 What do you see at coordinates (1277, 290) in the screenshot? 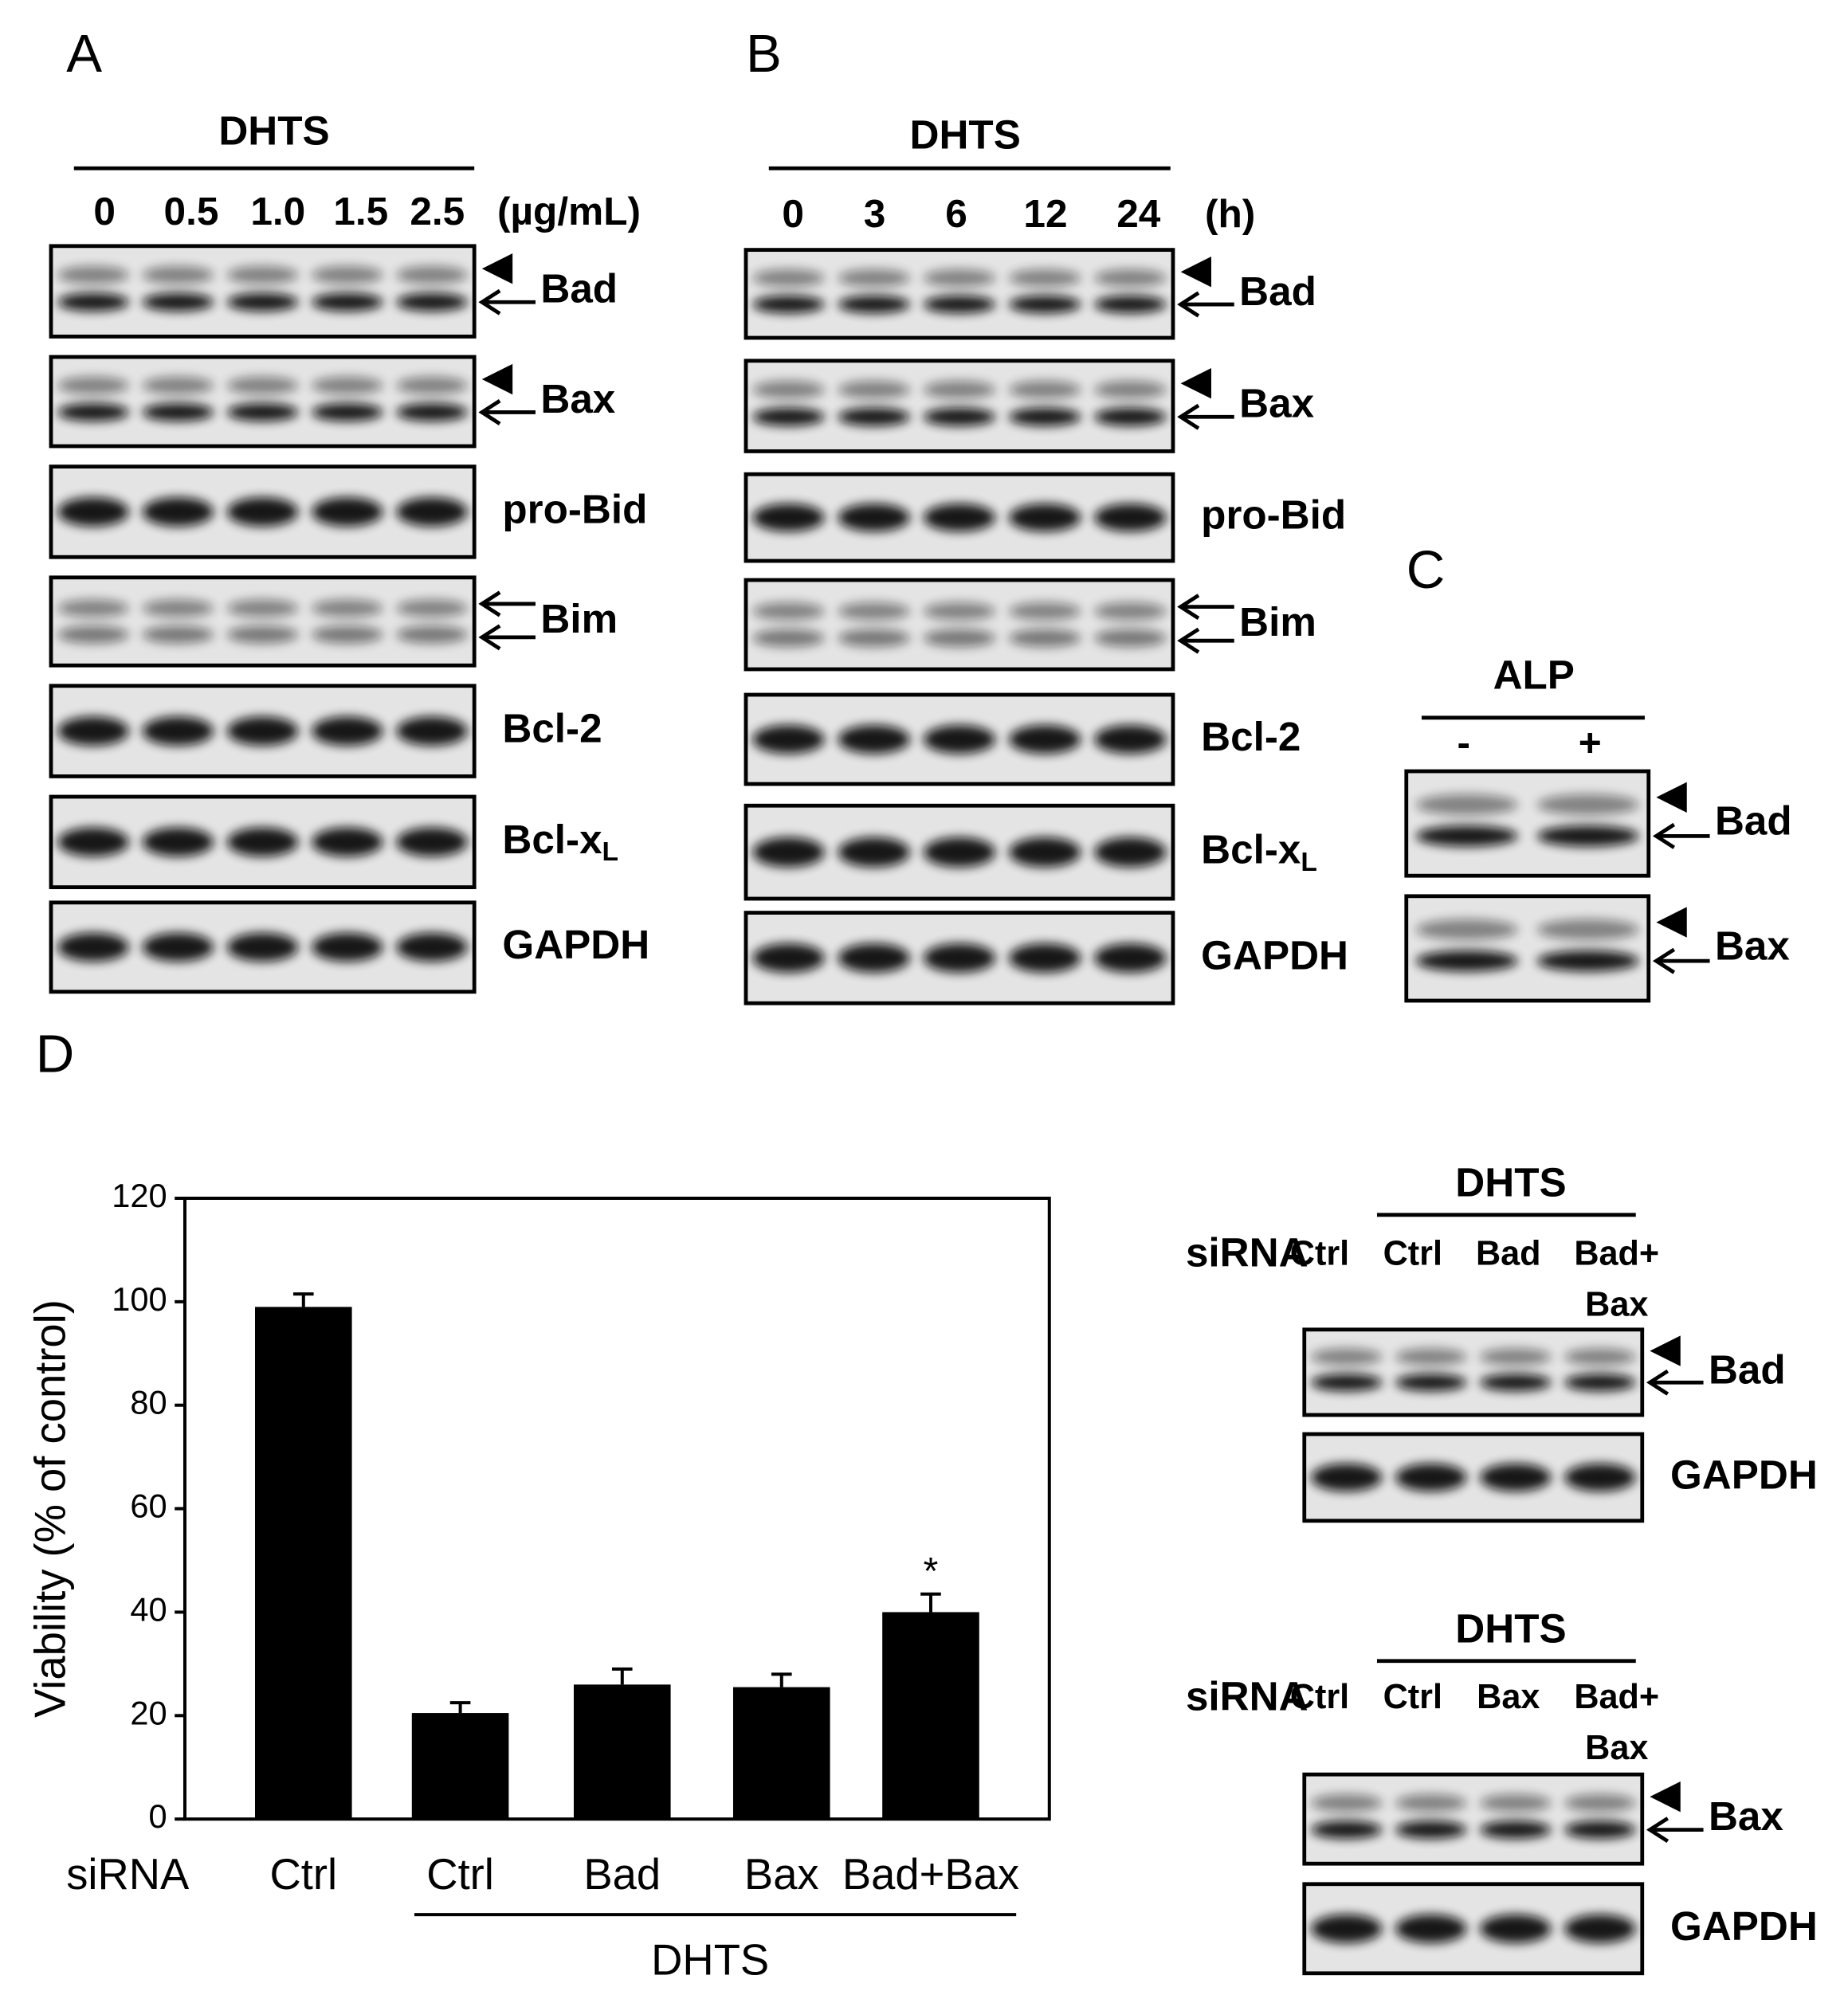
I see `row-label-text: Bad` at bounding box center [1277, 290].